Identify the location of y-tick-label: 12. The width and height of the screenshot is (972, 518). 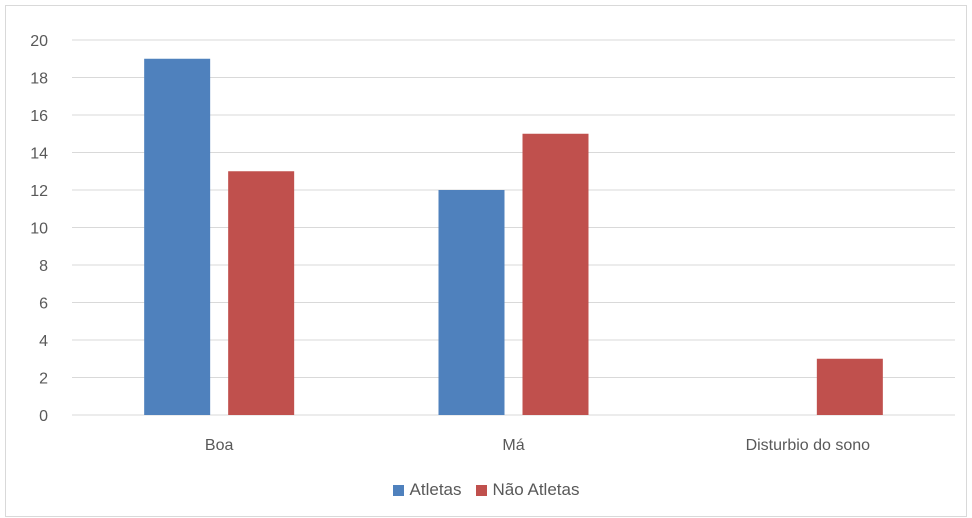
(39, 191).